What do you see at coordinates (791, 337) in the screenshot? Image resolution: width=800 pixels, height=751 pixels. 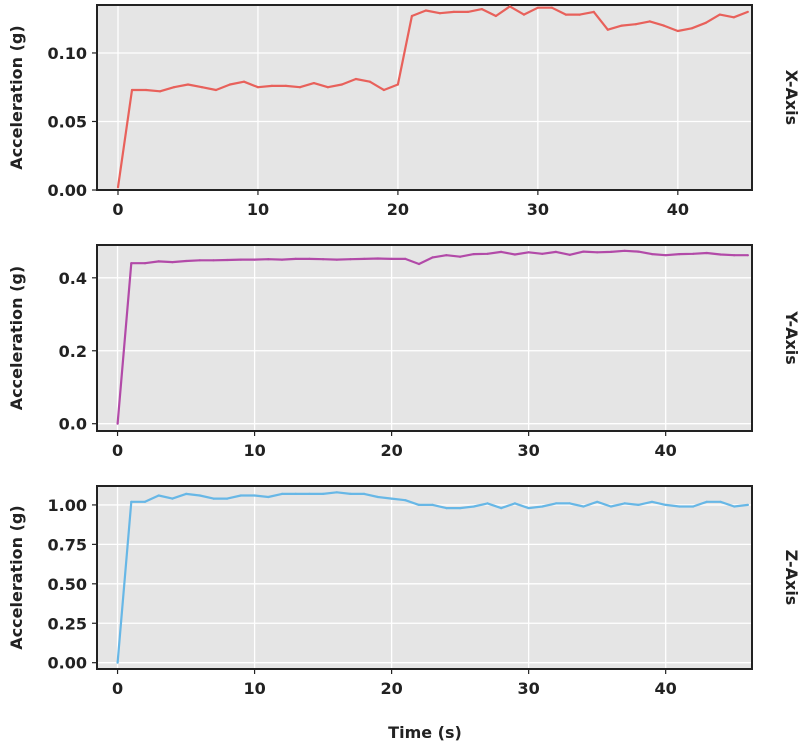 I see `panel-side-label: Y-Axis` at bounding box center [791, 337].